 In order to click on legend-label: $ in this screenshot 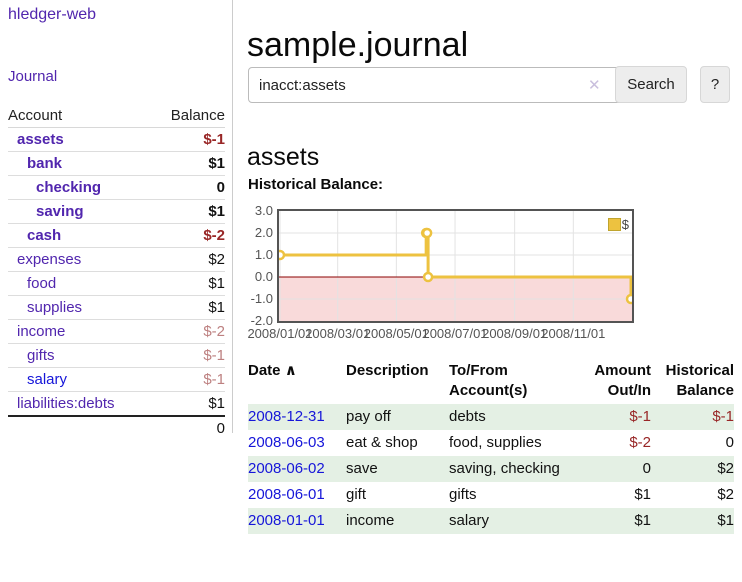, I will do `click(625, 224)`.